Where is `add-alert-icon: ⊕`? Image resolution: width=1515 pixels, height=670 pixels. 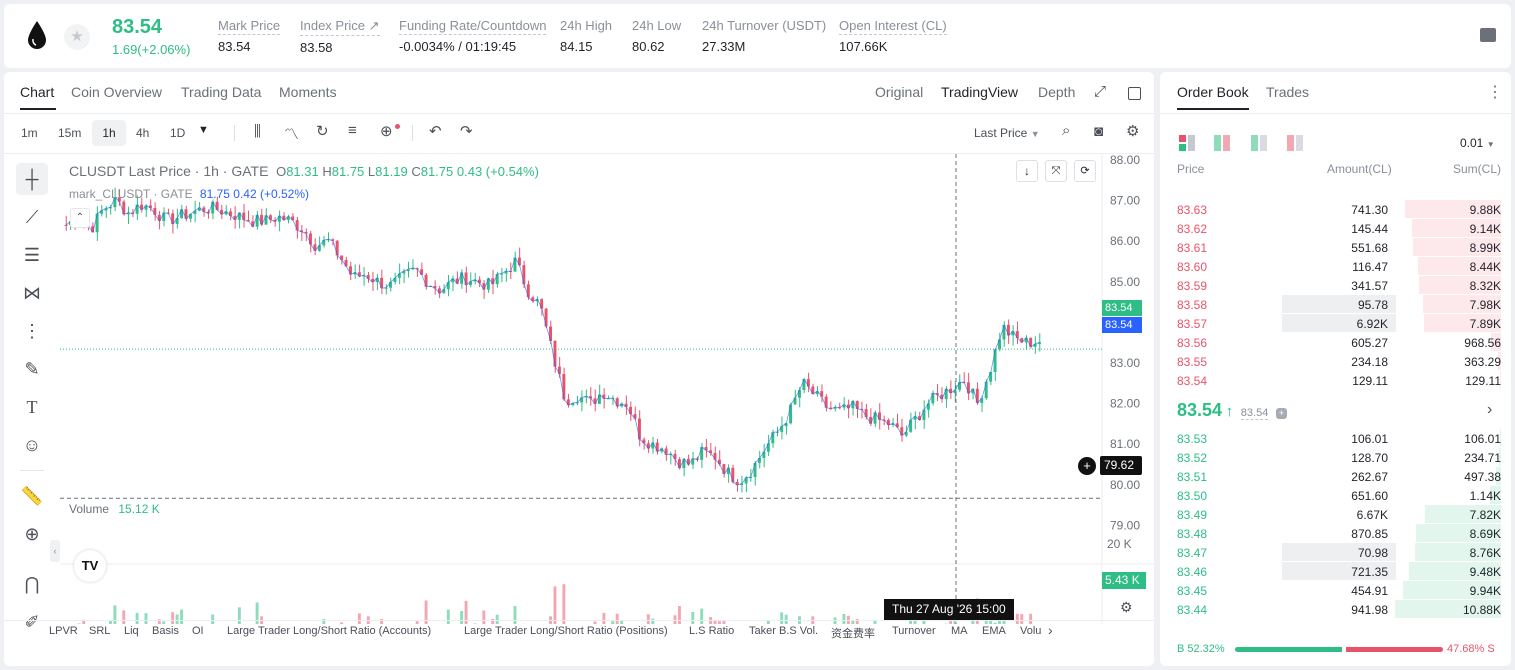 add-alert-icon: ⊕ is located at coordinates (386, 131).